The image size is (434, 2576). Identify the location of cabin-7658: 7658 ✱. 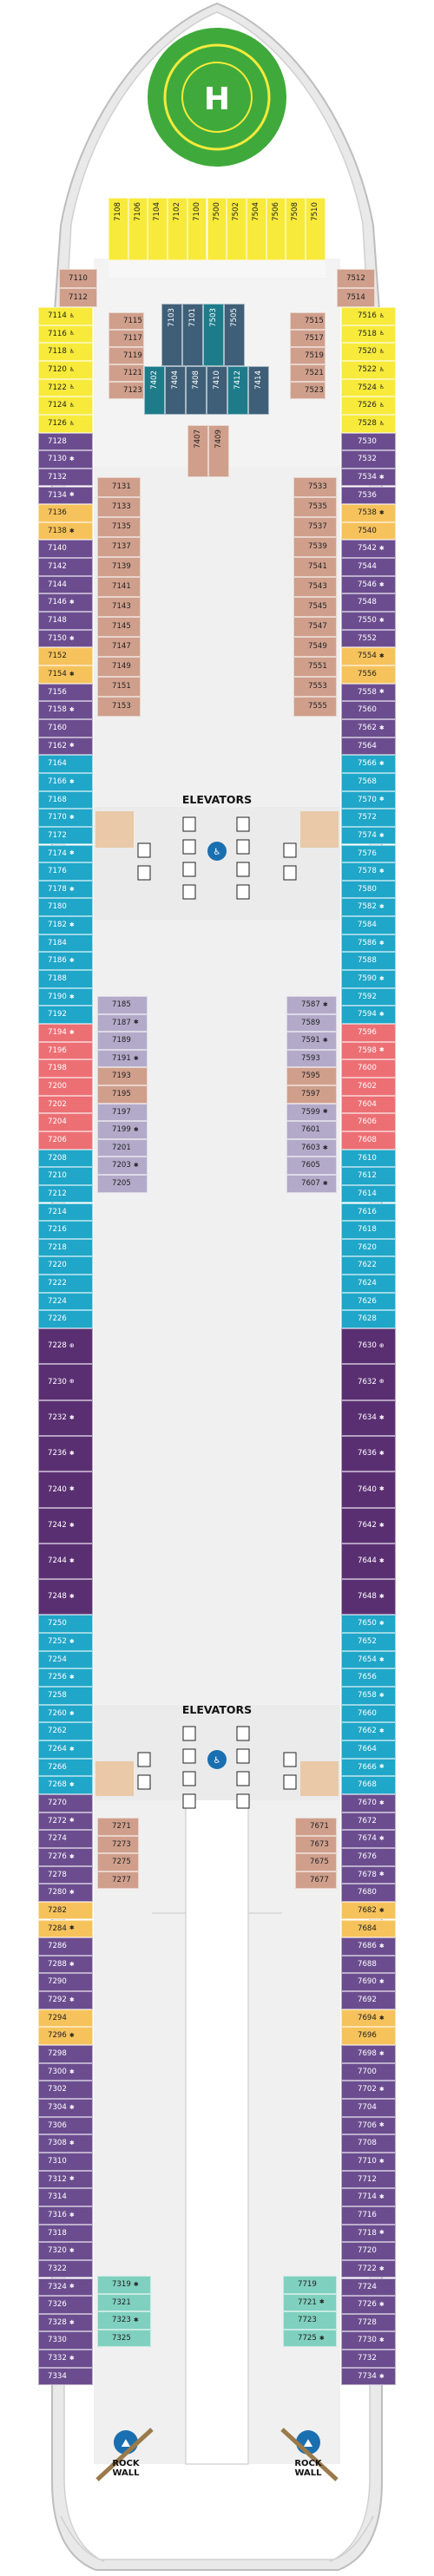
(368, 1696).